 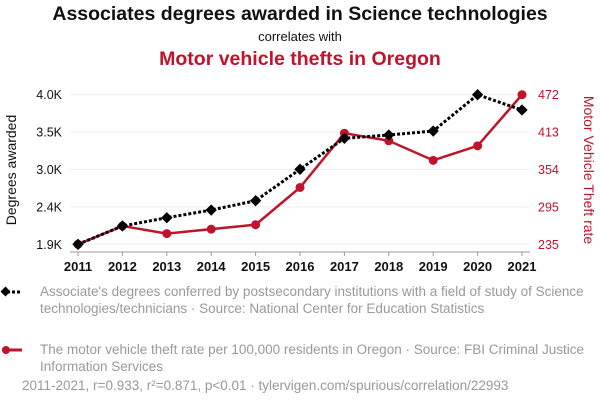 I want to click on x-tick-label: 2012, so click(x=122, y=266).